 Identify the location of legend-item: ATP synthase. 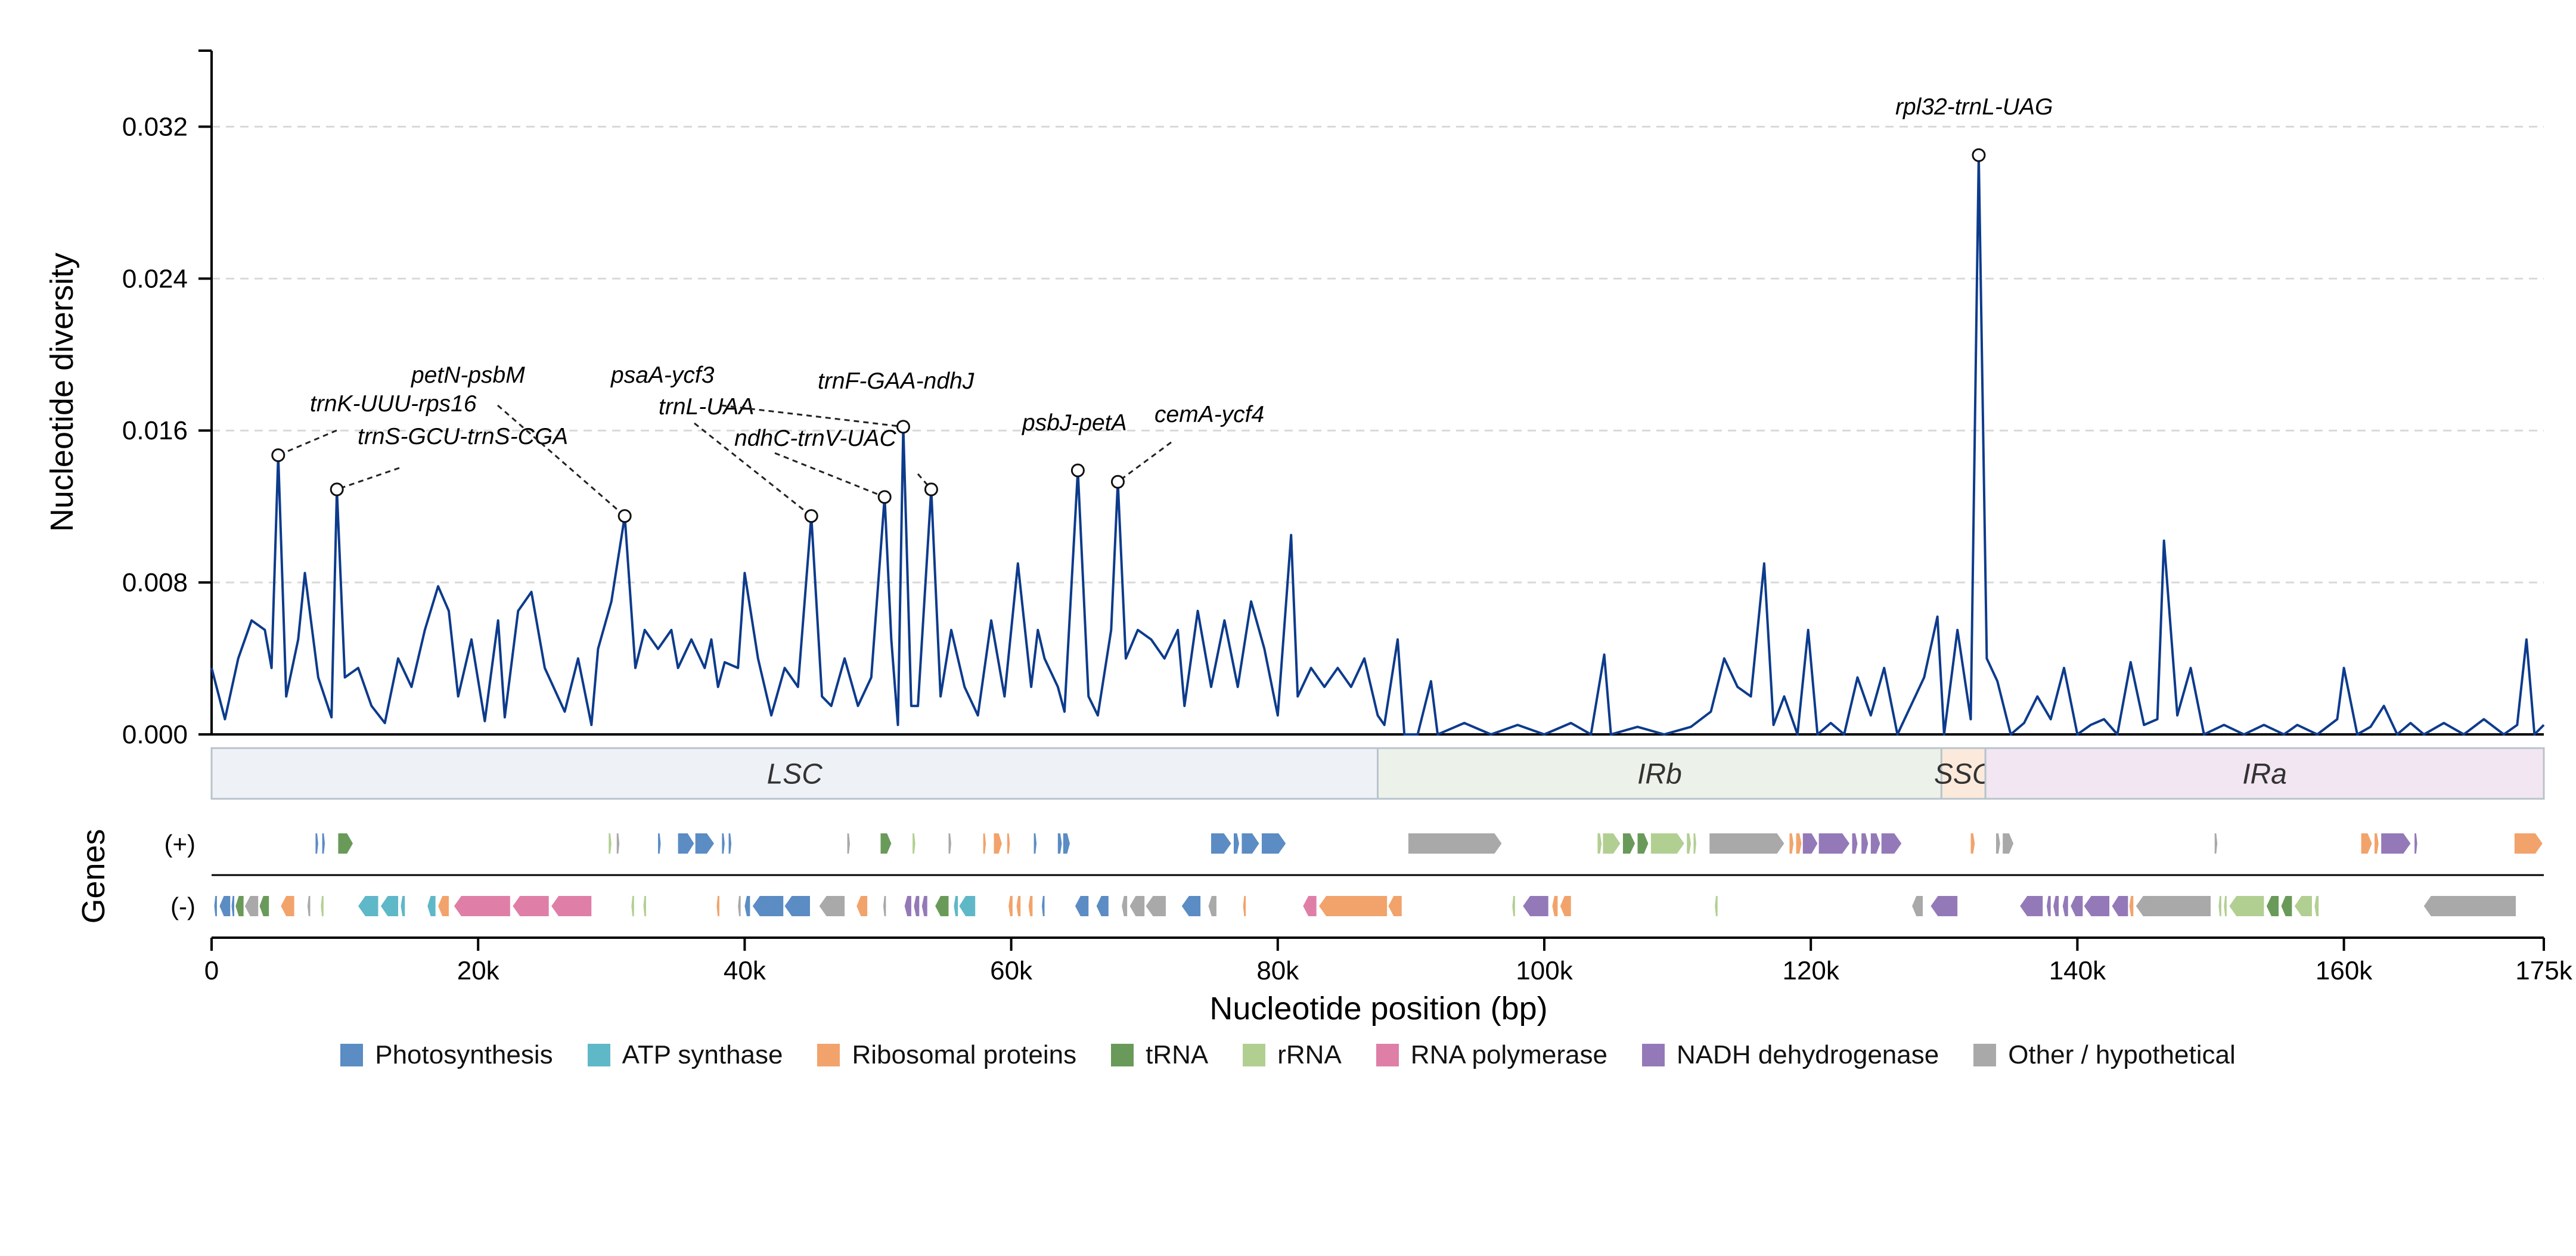
(685, 1055).